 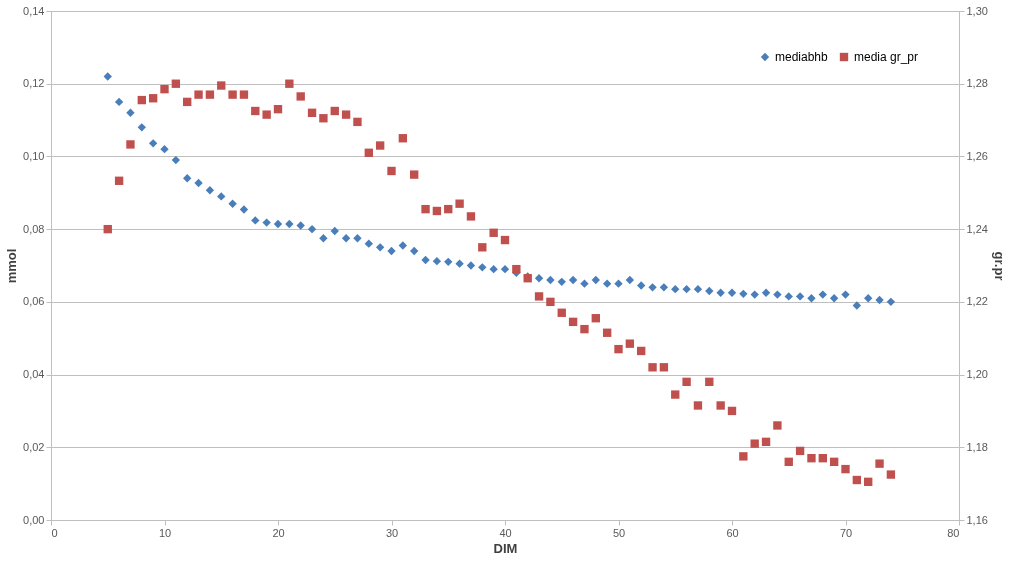 I want to click on y2-tick-label: 1,22, so click(x=977, y=301).